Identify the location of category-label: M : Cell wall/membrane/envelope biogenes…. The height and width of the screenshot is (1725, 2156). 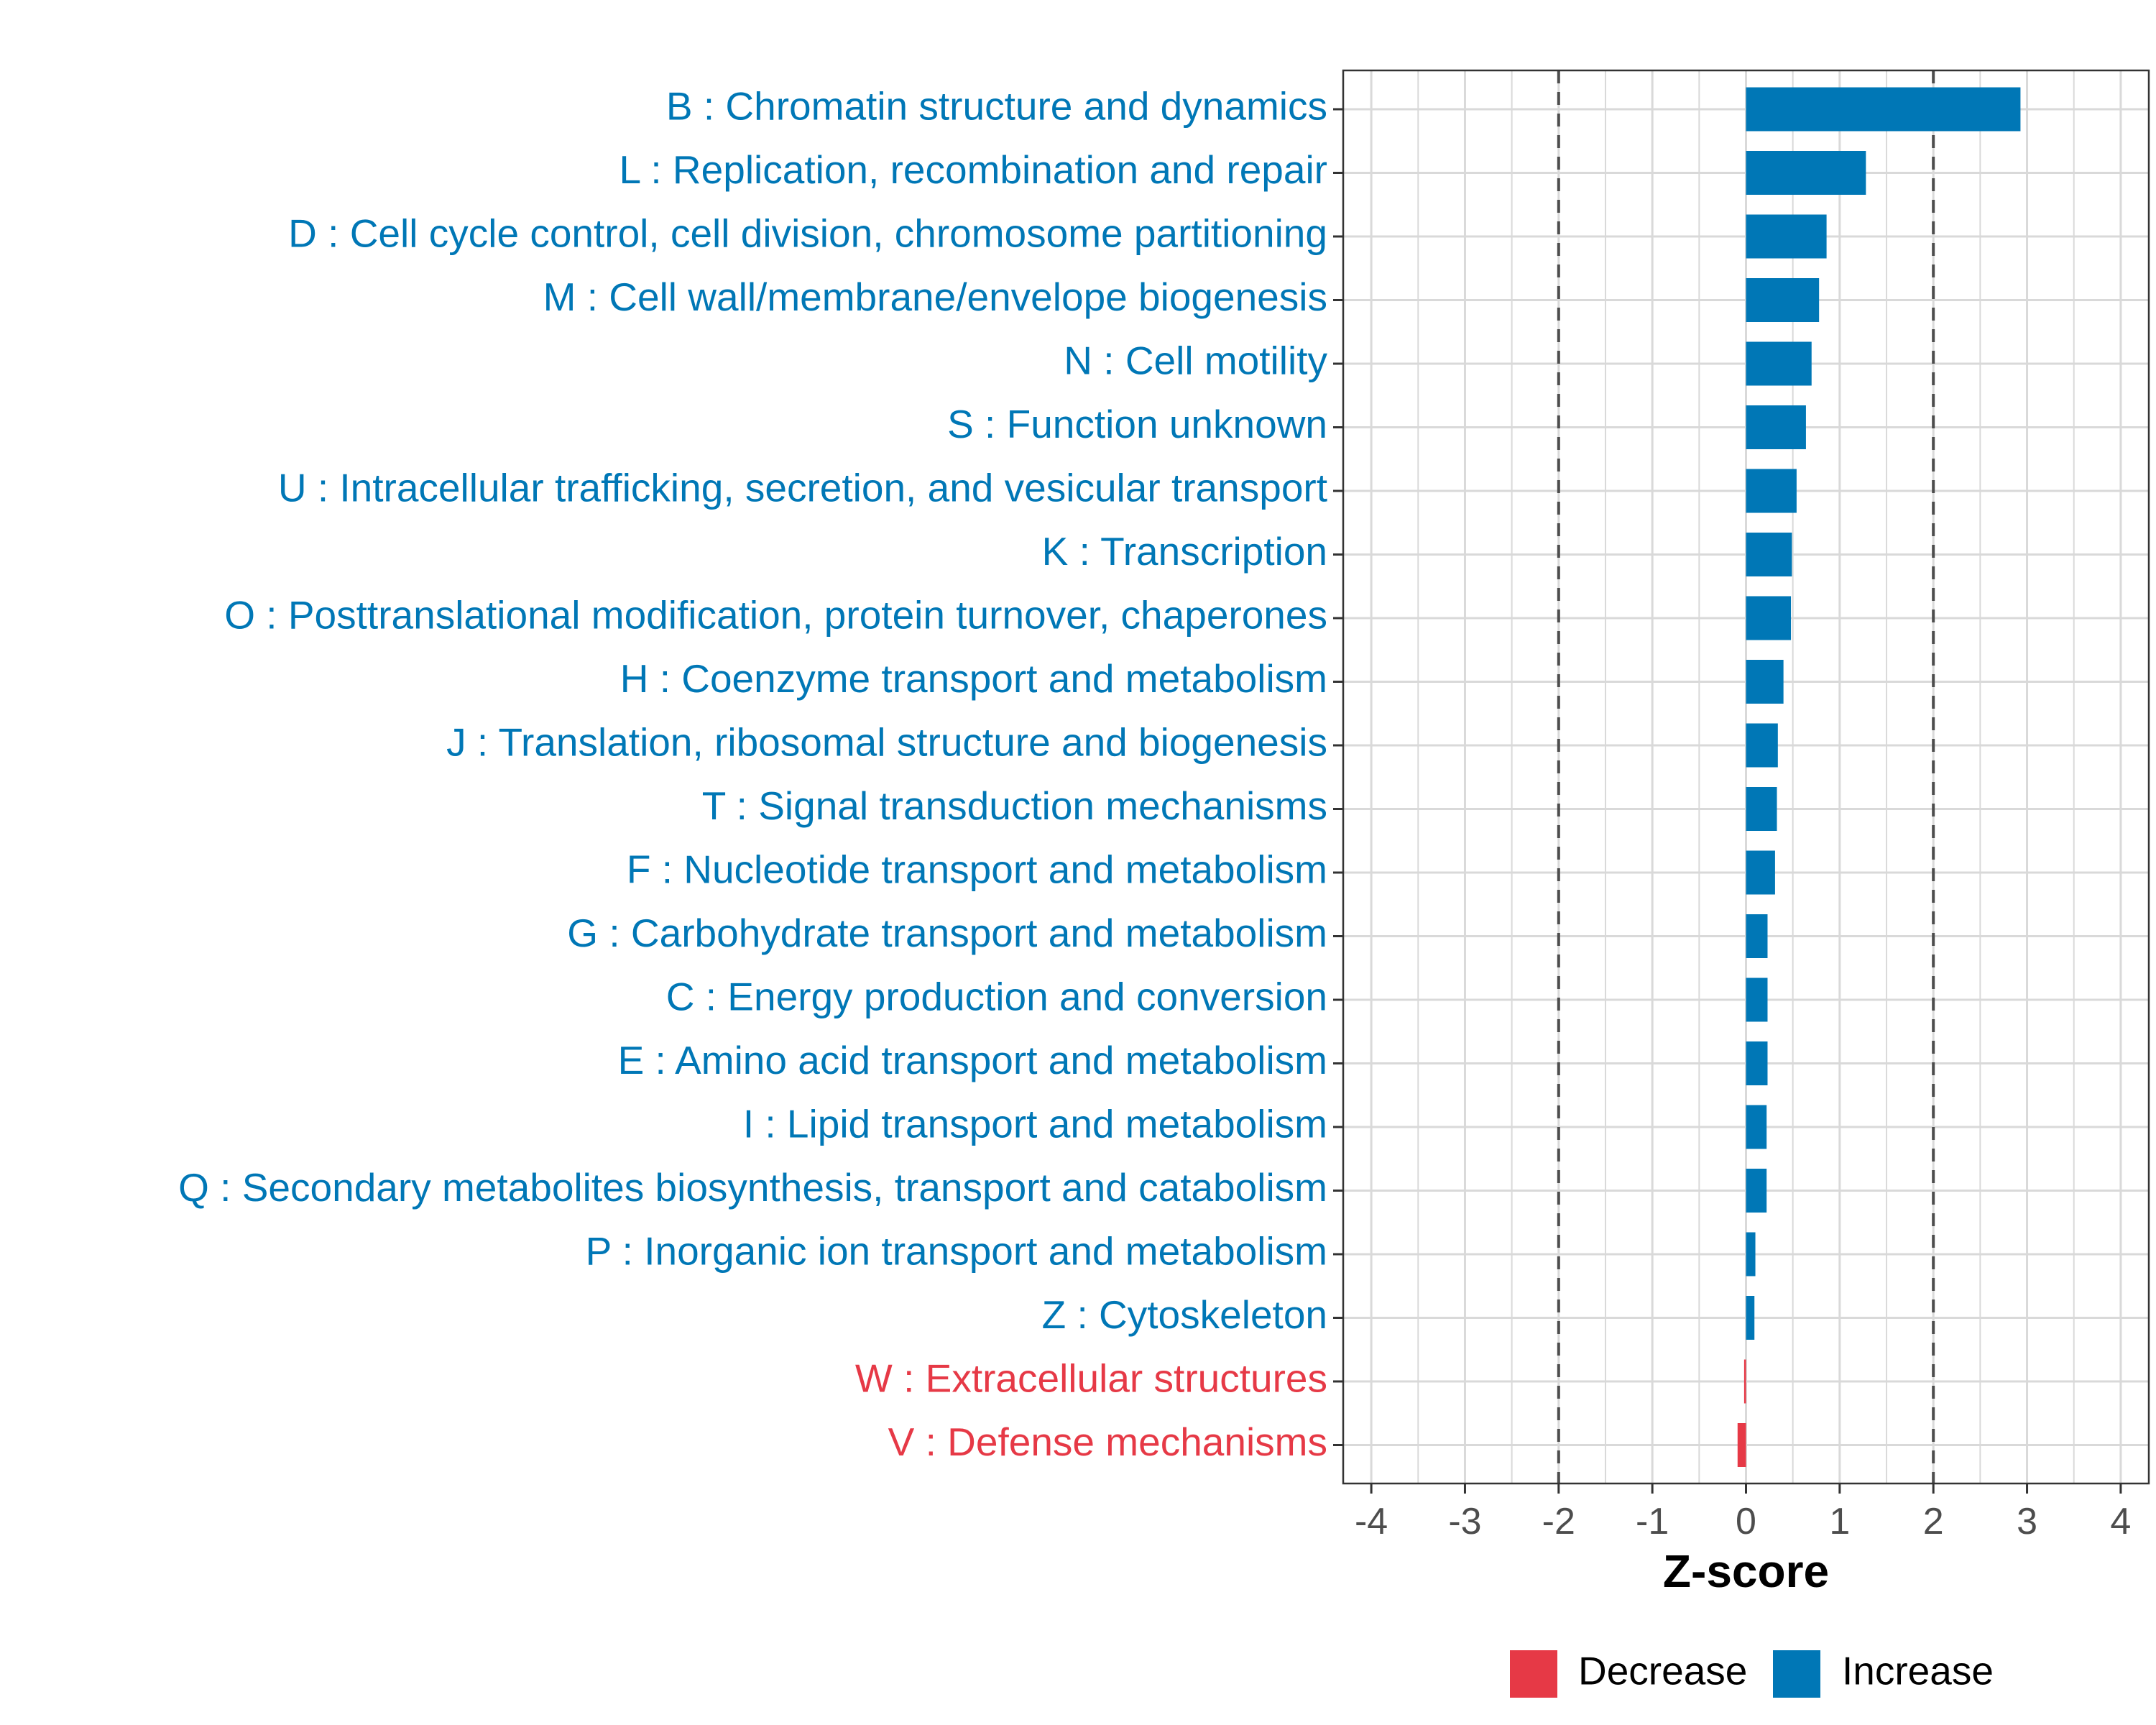
(935, 297).